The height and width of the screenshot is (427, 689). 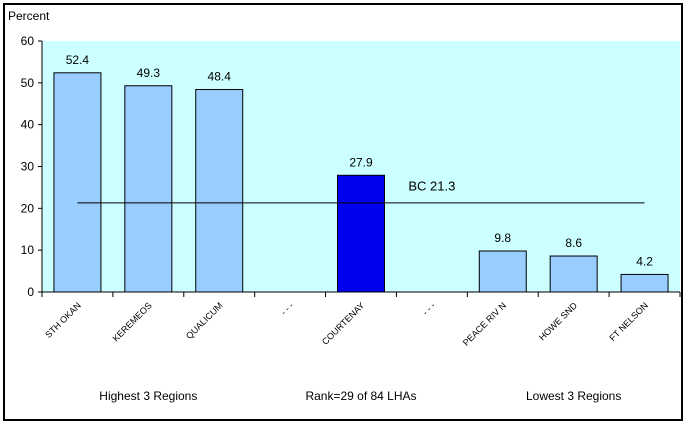 What do you see at coordinates (28, 250) in the screenshot?
I see `y-tick-label: 10` at bounding box center [28, 250].